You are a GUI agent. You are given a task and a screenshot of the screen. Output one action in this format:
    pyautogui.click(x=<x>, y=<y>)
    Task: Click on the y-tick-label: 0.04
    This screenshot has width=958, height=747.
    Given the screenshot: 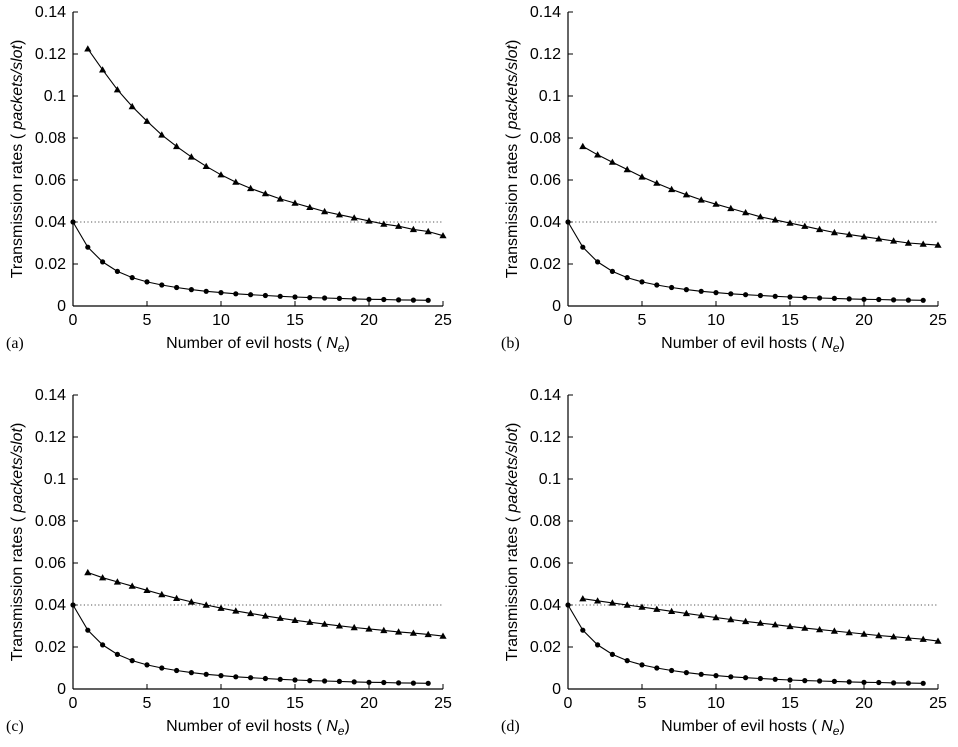 What is the action you would take?
    pyautogui.click(x=545, y=605)
    